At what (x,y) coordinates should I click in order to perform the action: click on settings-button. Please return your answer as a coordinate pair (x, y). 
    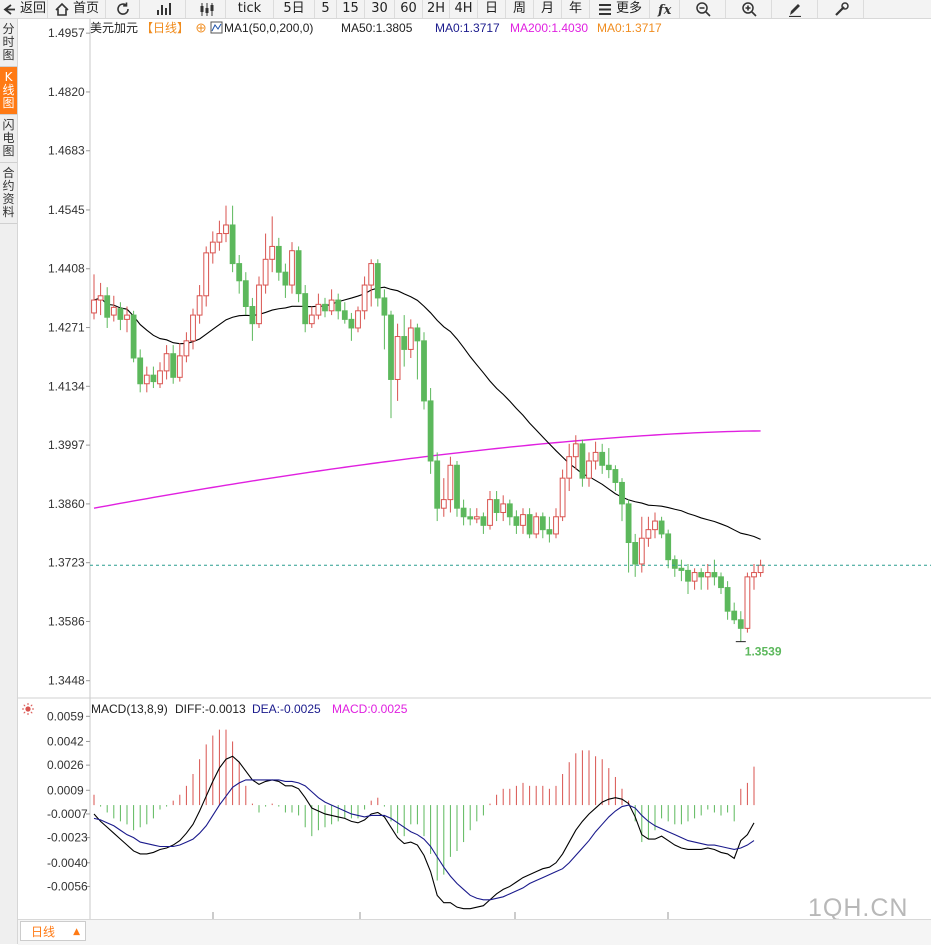
    Looking at the image, I should click on (841, 9).